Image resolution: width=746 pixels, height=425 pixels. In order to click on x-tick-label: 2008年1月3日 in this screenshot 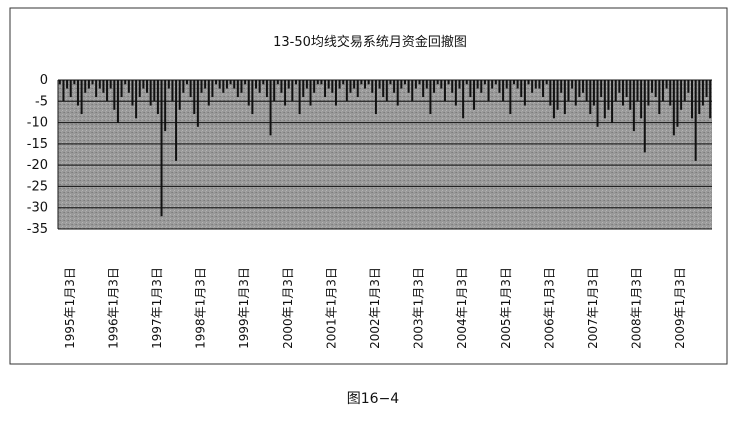, I will do `click(637, 308)`.